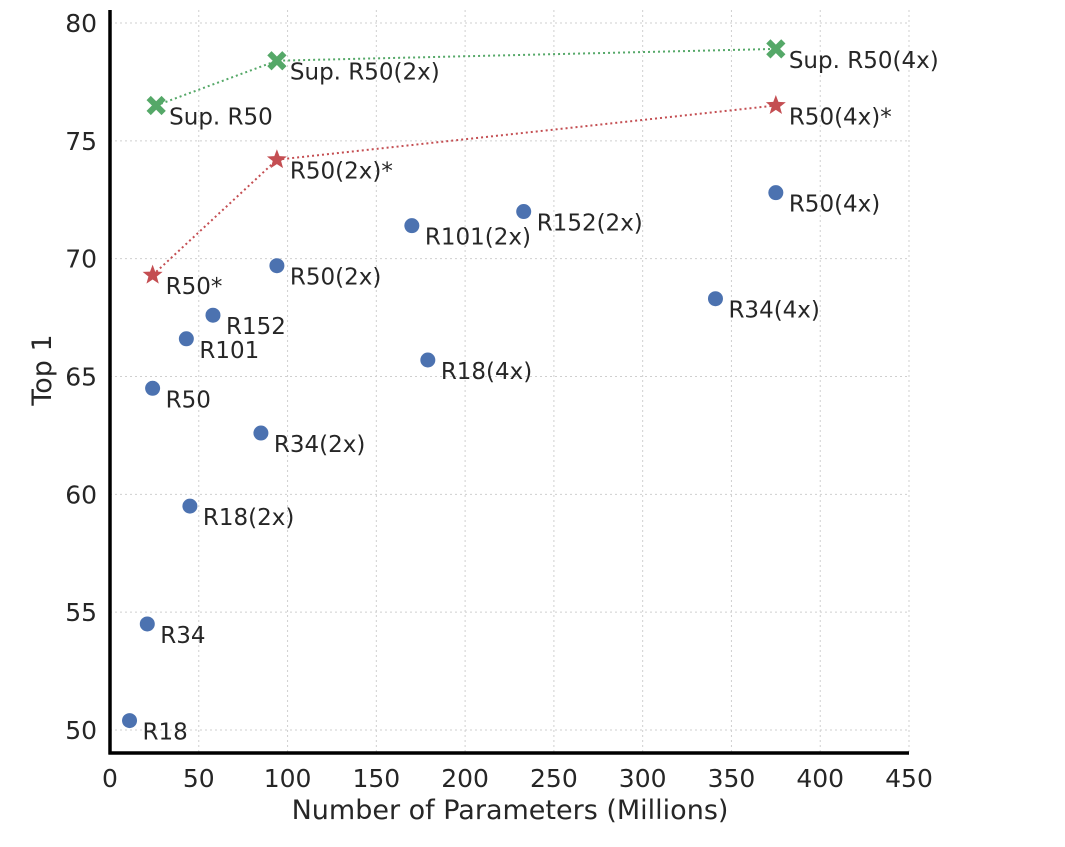 The width and height of the screenshot is (1065, 847). Describe the element at coordinates (319, 445) in the screenshot. I see `point-label: R34(2x)` at that location.